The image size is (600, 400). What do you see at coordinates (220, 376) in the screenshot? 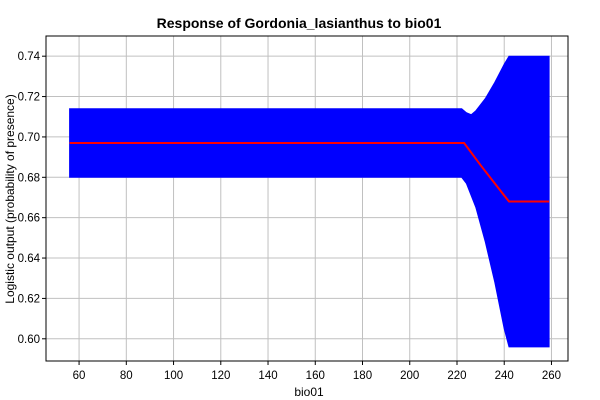
I see `x-tick-label: 120` at bounding box center [220, 376].